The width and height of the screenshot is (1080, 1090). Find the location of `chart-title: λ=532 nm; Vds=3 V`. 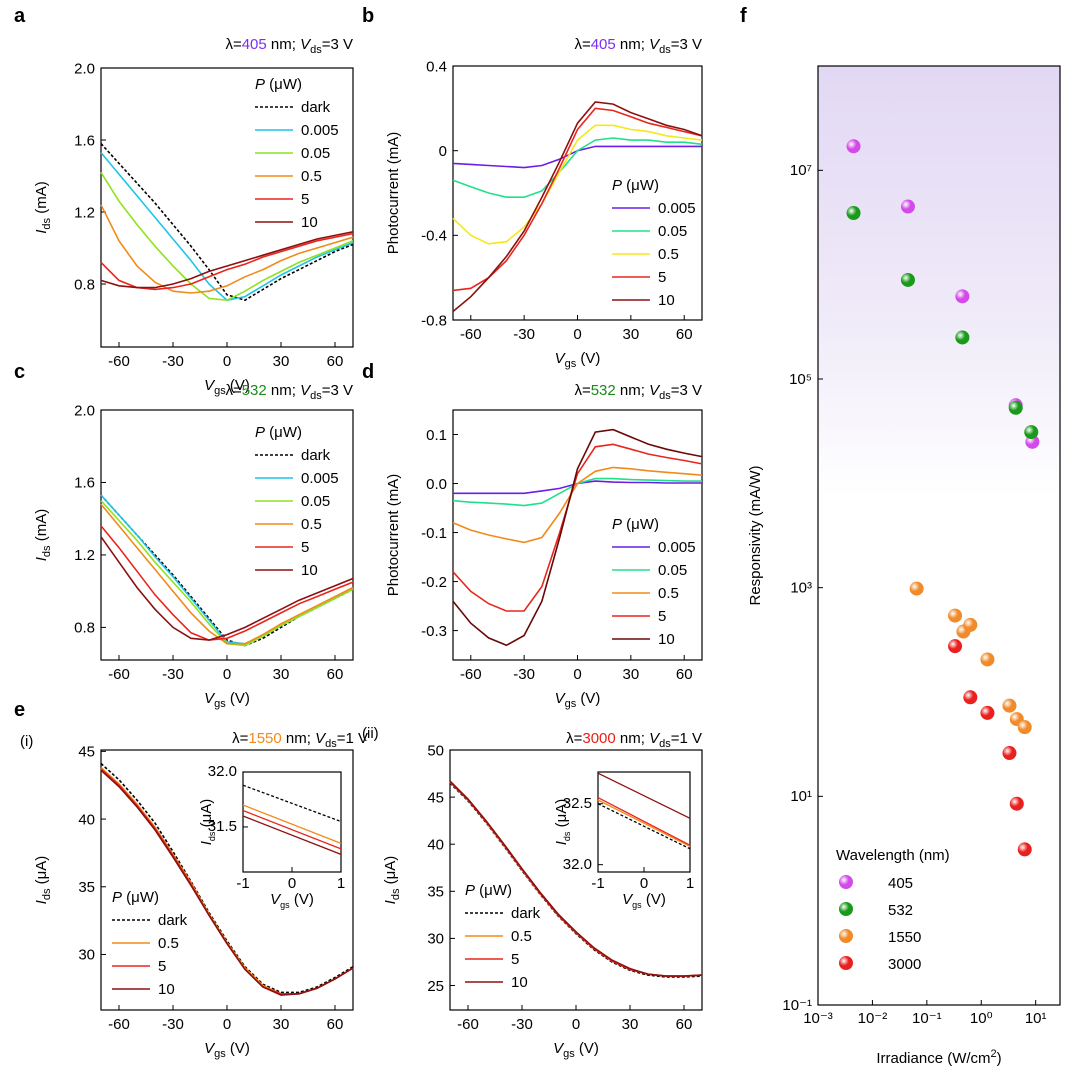

chart-title: λ=532 nm; Vds=3 V is located at coordinates (638, 392).